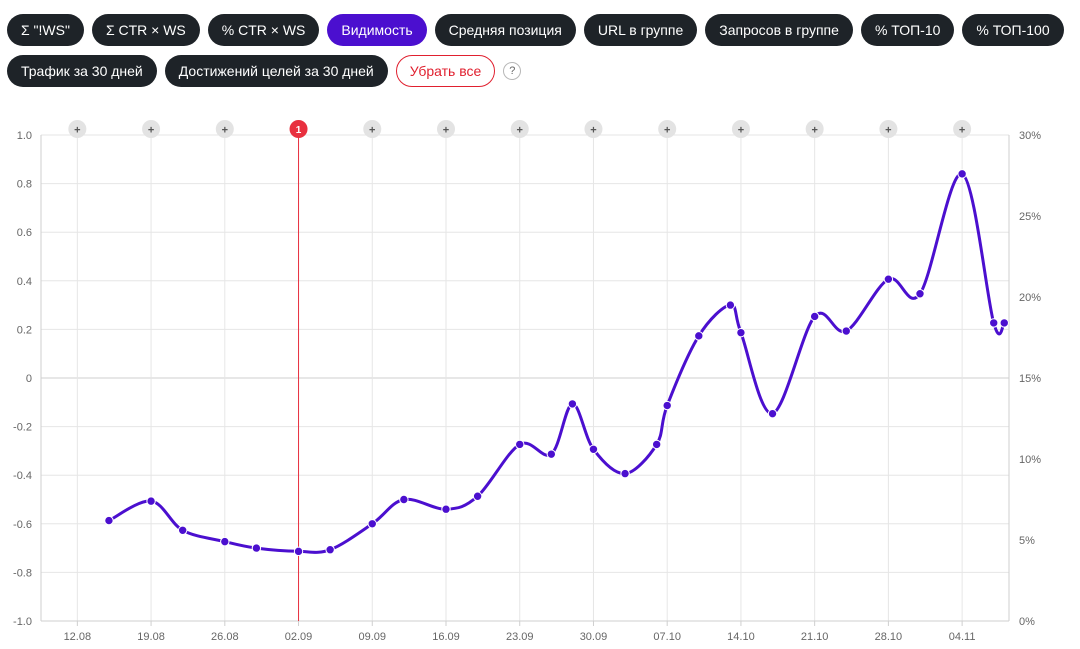  I want to click on y-tick-label: 0.8, so click(24, 185).